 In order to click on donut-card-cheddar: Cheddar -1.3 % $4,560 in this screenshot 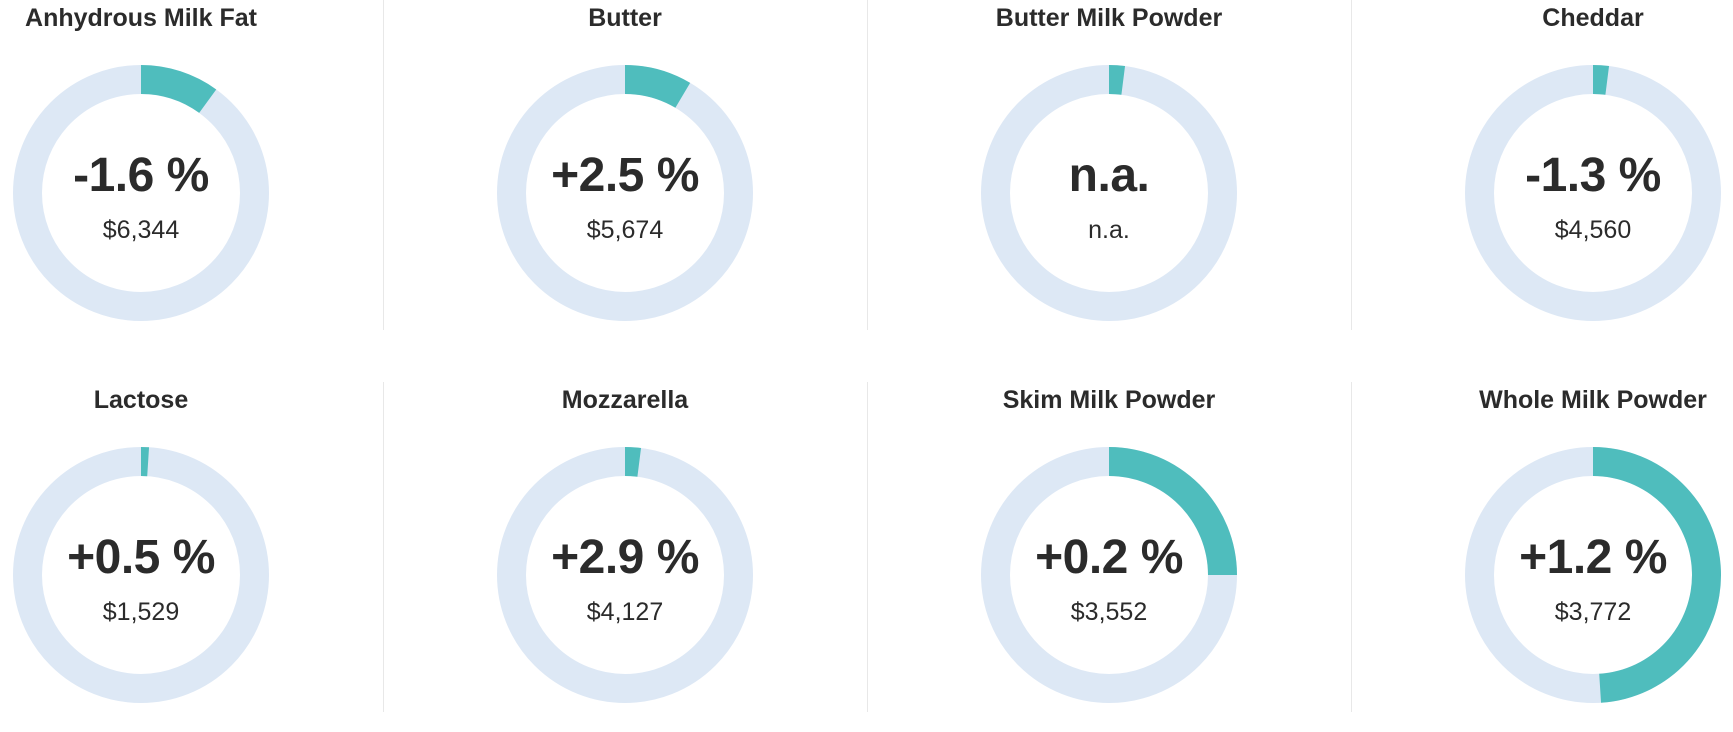, I will do `click(1592, 175)`.